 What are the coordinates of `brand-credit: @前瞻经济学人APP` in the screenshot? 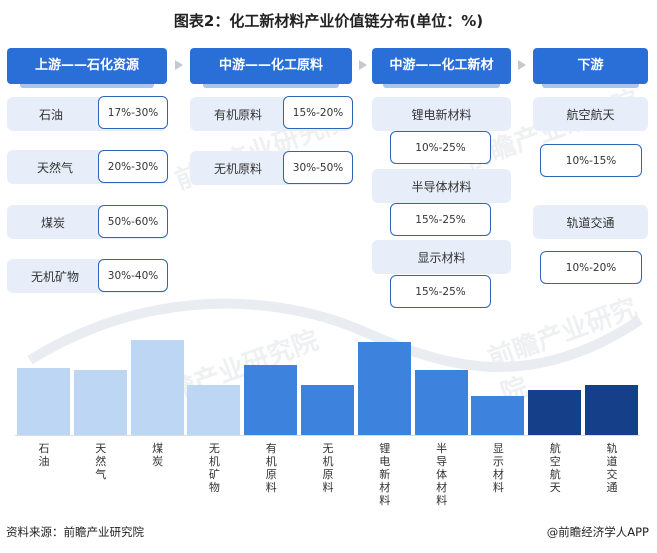 It's located at (597, 532).